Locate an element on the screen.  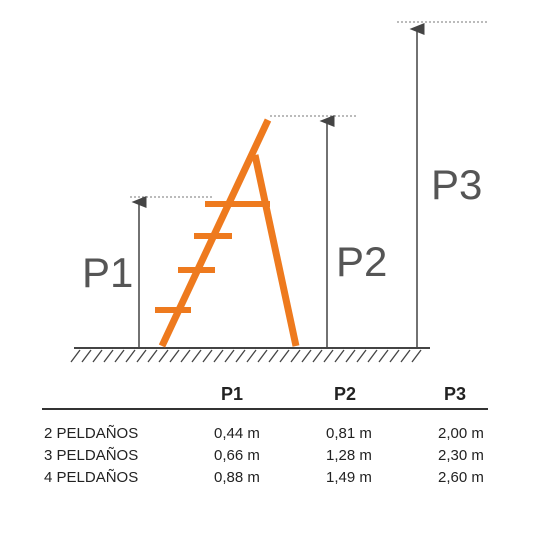
table-row: 4 PELDAÑOS 0,88 m 1,49 m 2,60 m is located at coordinates (266, 479).